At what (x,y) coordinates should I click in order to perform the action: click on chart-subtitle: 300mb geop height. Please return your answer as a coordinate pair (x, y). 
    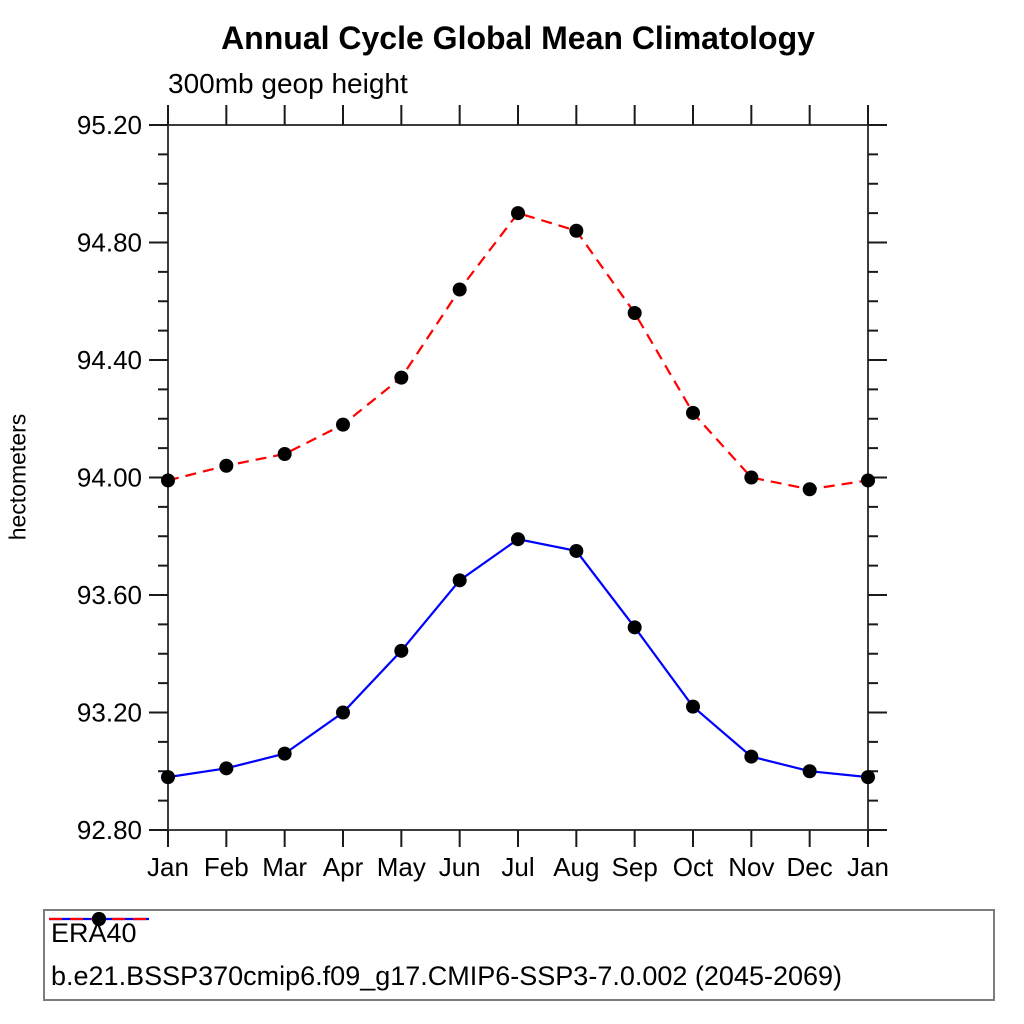
    Looking at the image, I should click on (288, 83).